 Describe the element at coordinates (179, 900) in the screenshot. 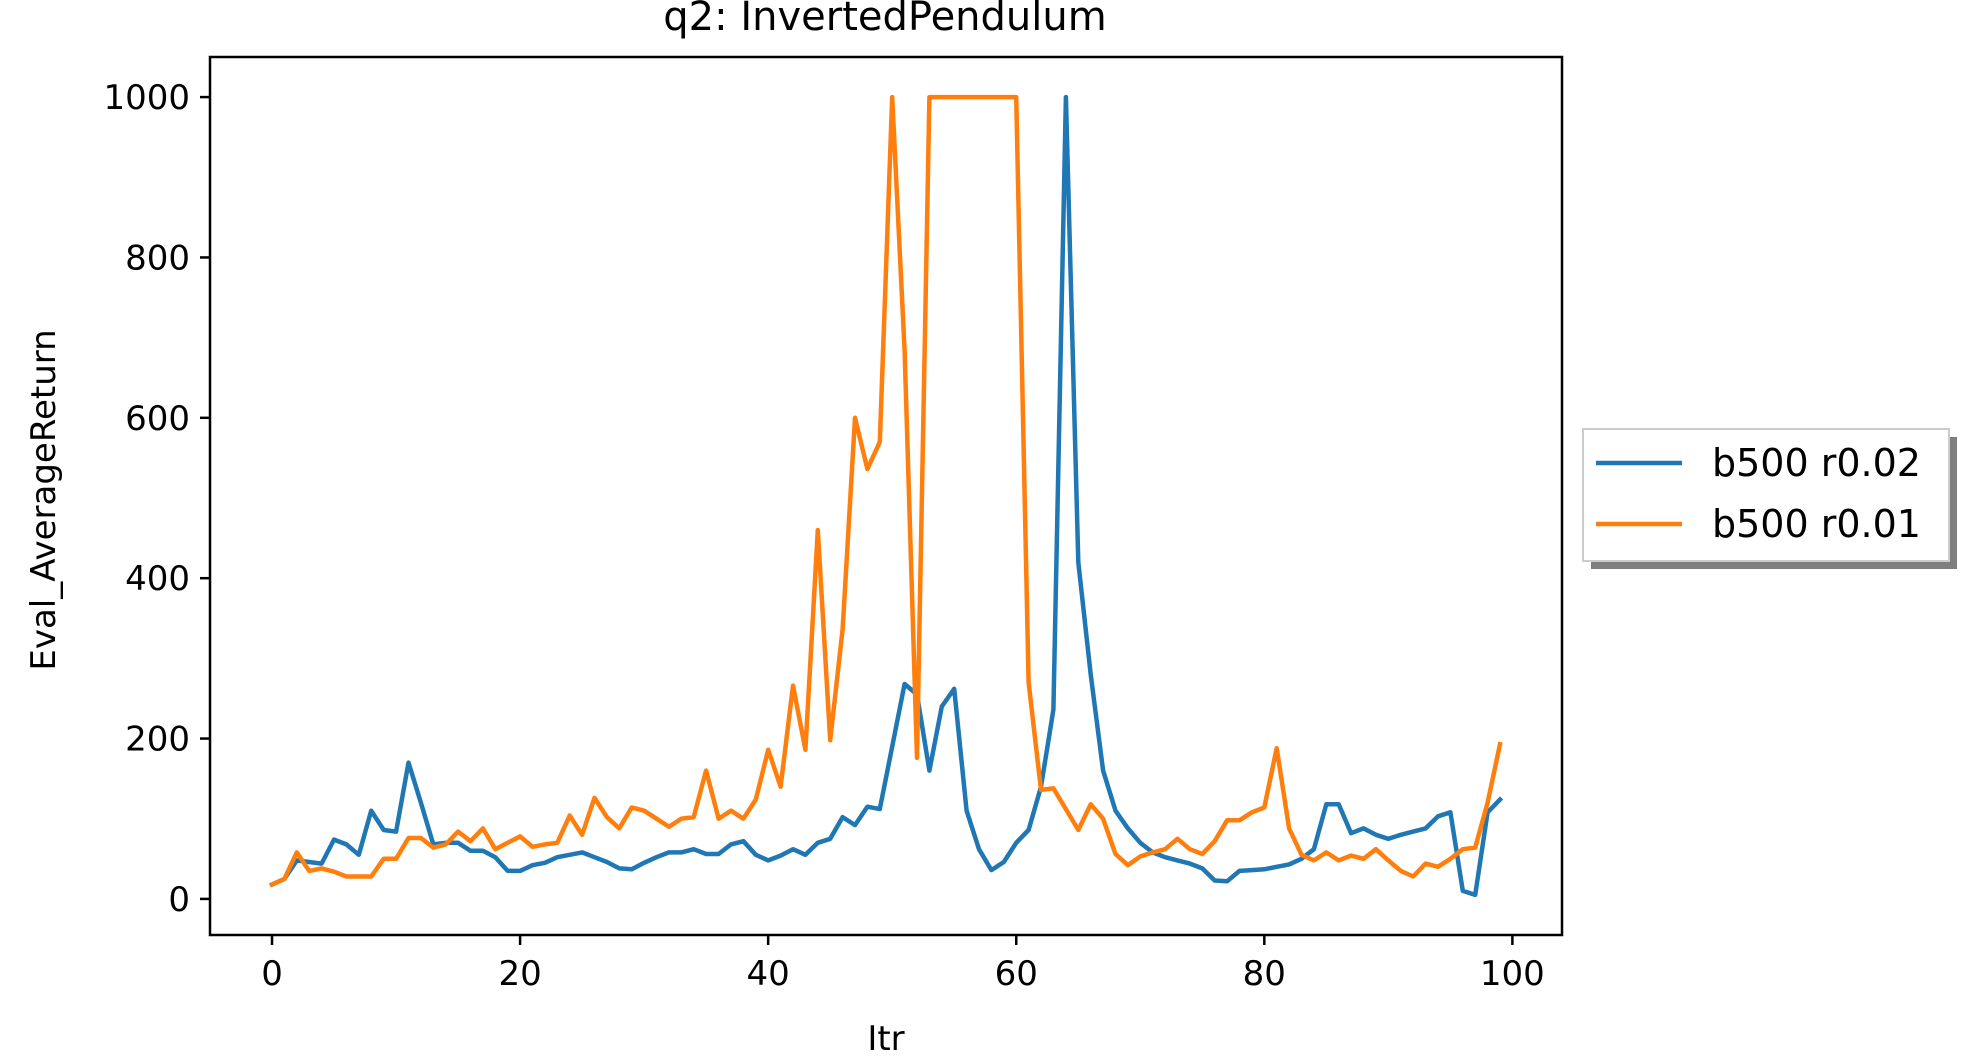

I see `y-tick-label: 0` at that location.